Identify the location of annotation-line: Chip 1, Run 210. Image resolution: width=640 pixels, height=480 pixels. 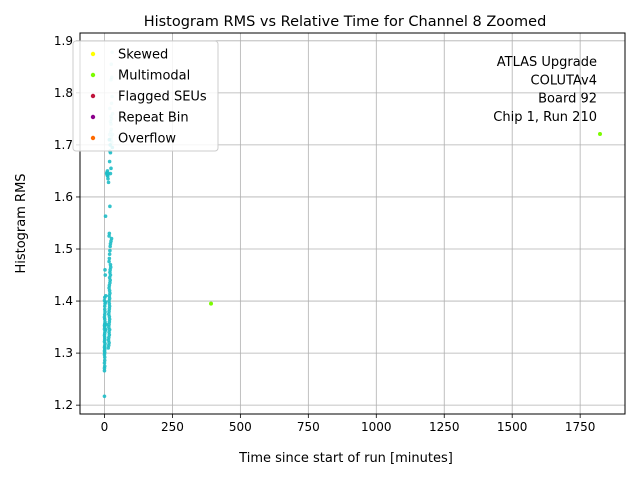
(545, 117).